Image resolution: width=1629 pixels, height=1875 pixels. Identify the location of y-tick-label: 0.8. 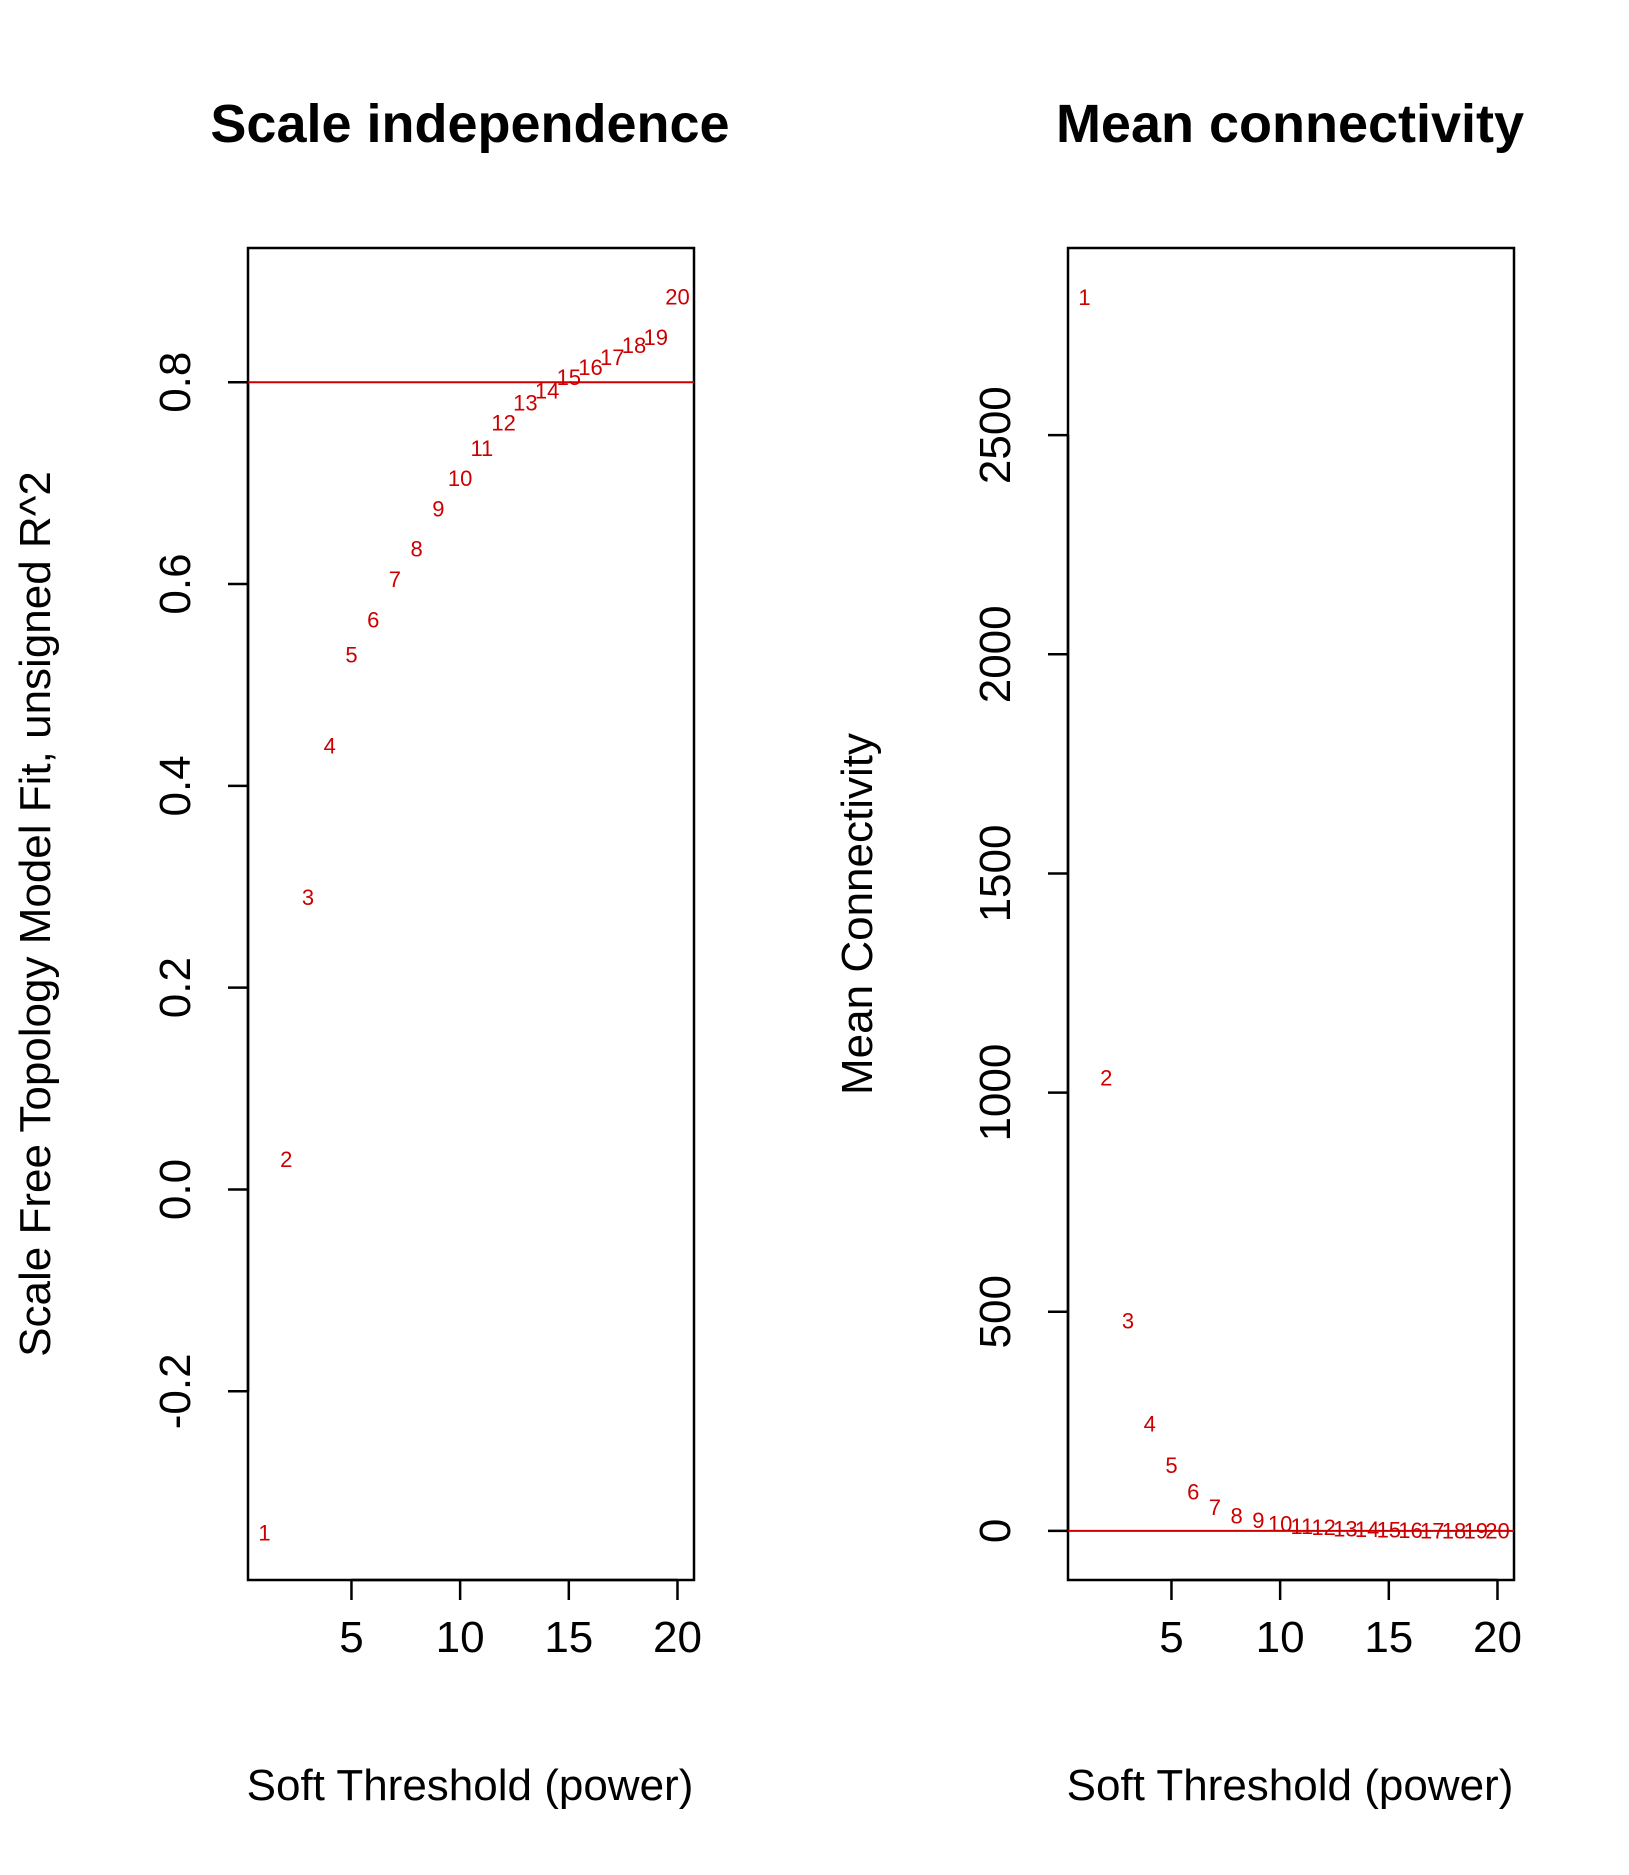
(175, 382).